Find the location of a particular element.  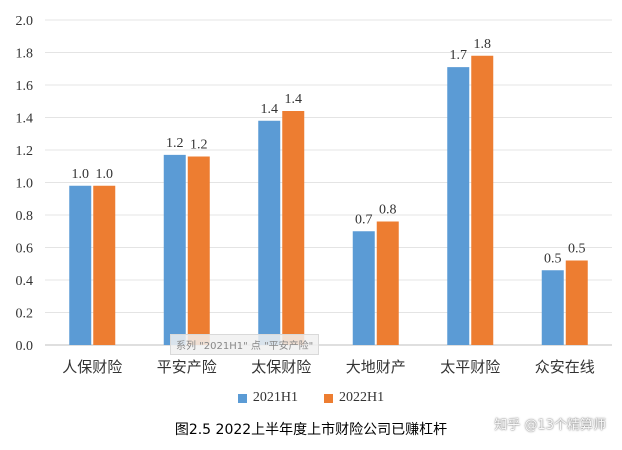

x-category-label: 众安在线 is located at coordinates (565, 367).